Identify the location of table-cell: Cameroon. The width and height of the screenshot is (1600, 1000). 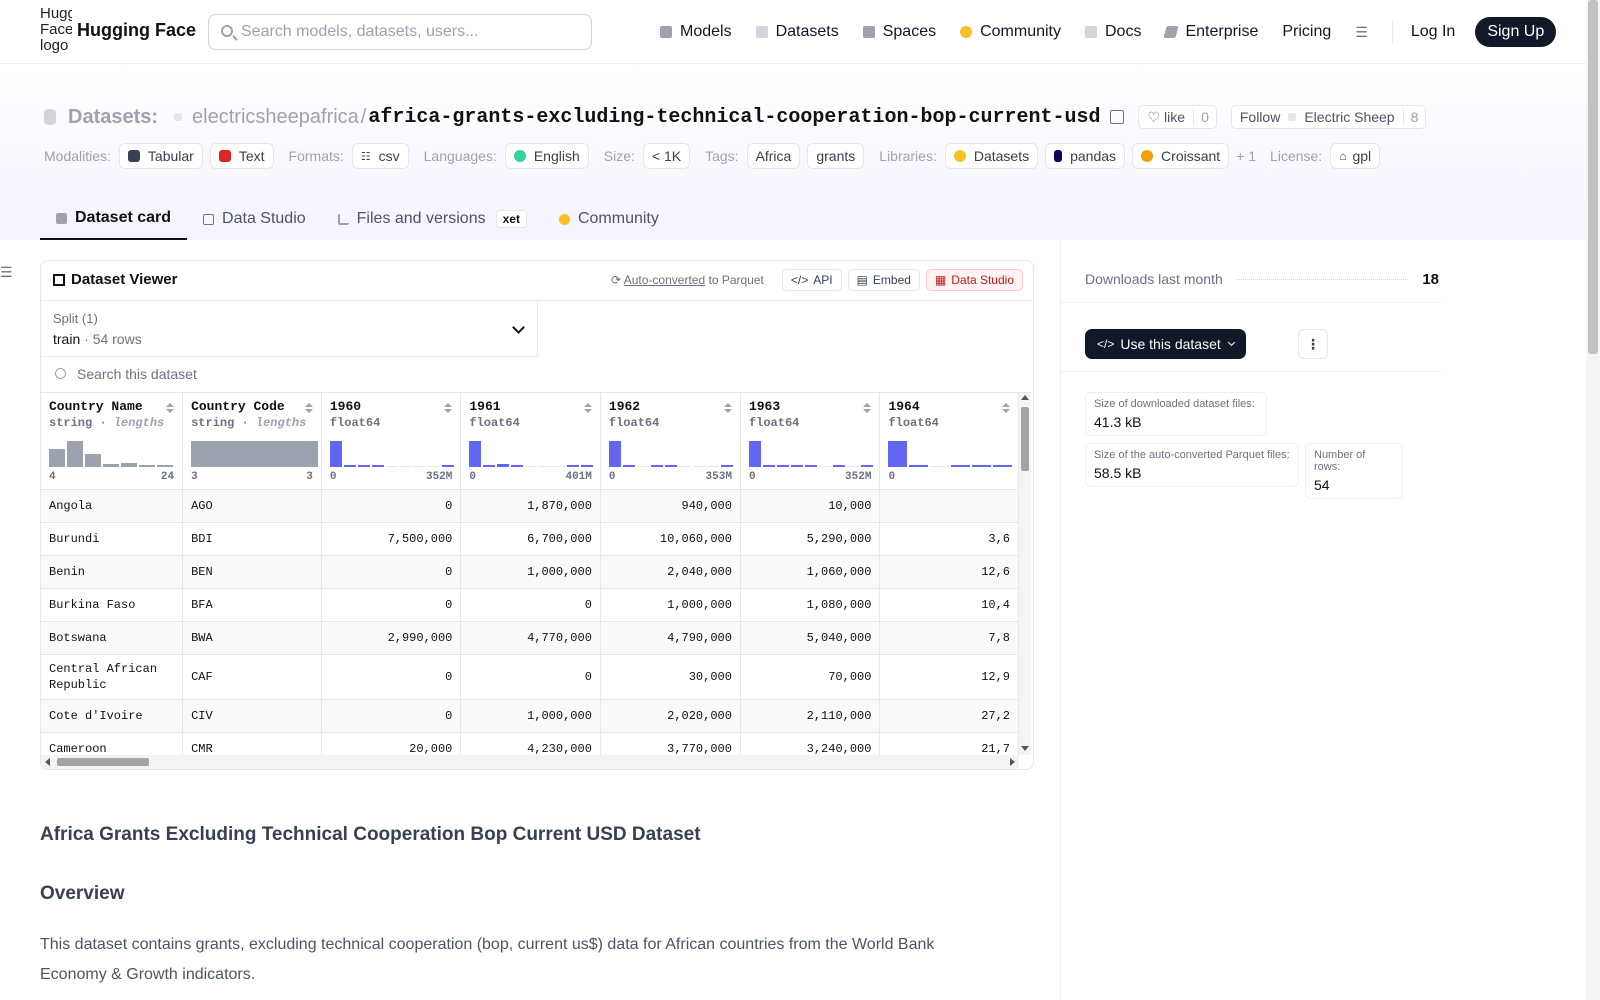
(112, 743).